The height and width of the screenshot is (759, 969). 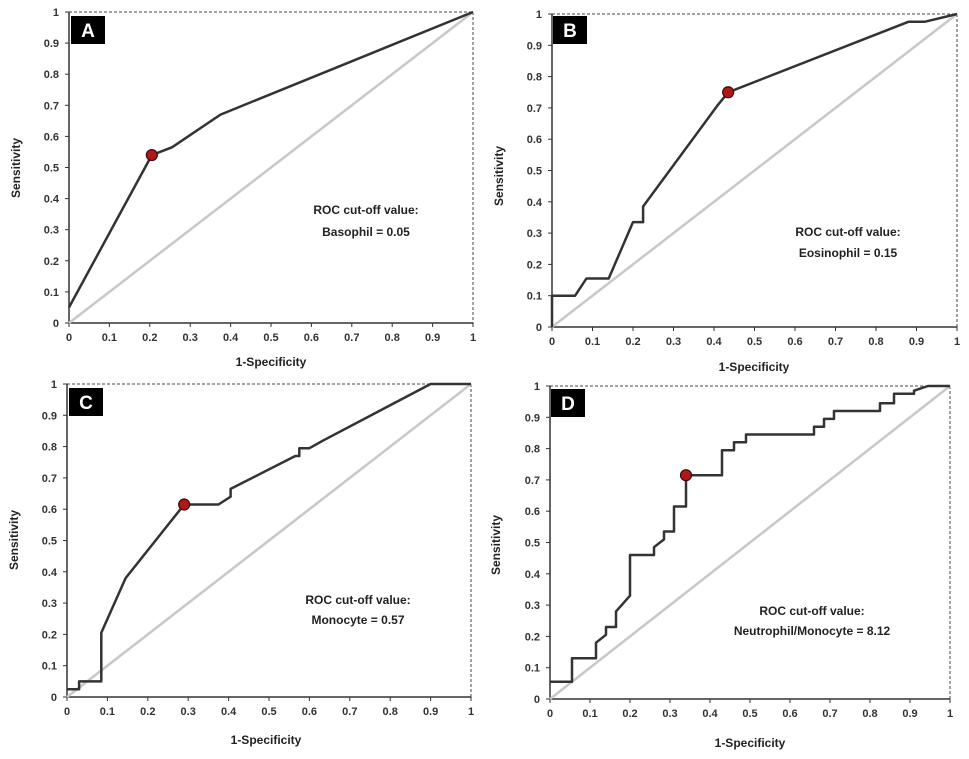 What do you see at coordinates (532, 450) in the screenshot?
I see `y-tick-label-d: 0.8` at bounding box center [532, 450].